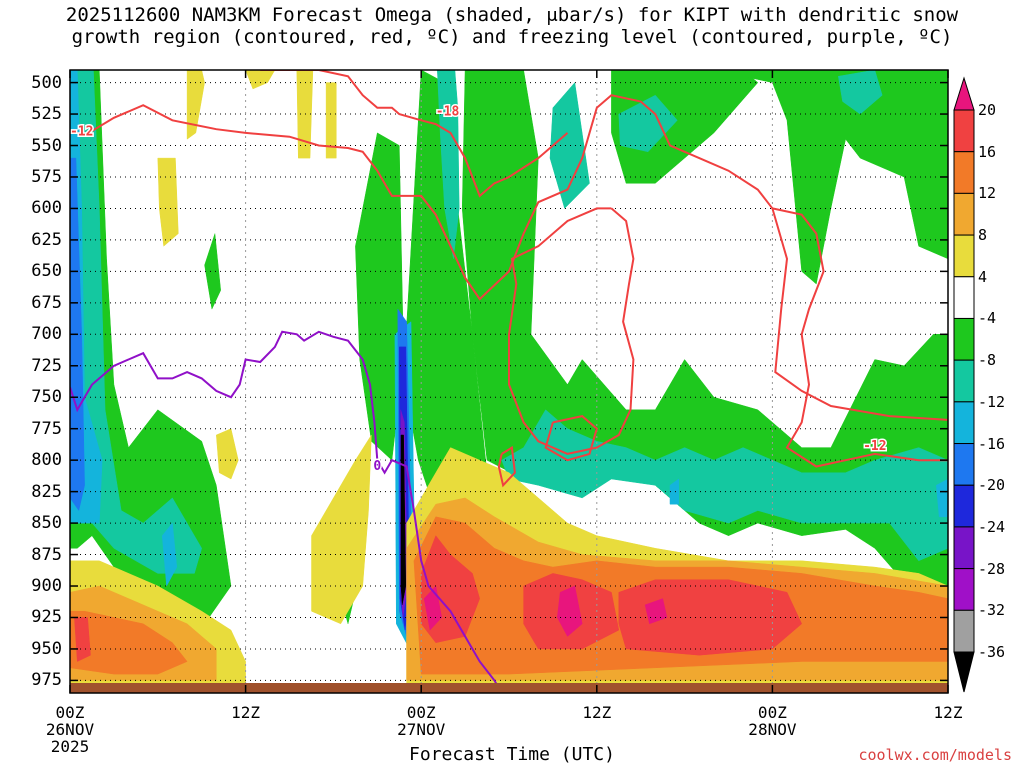 This screenshot has width=1024, height=768. What do you see at coordinates (421, 729) in the screenshot?
I see `x-tick-label-line: 27NOV` at bounding box center [421, 729].